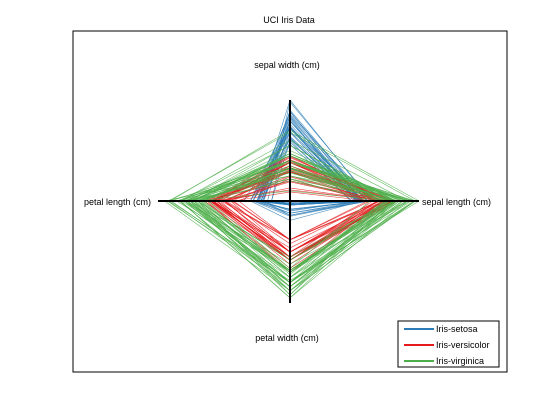  What do you see at coordinates (456, 202) in the screenshot?
I see `axis-label-sepal-length: sepal length (cm)` at bounding box center [456, 202].